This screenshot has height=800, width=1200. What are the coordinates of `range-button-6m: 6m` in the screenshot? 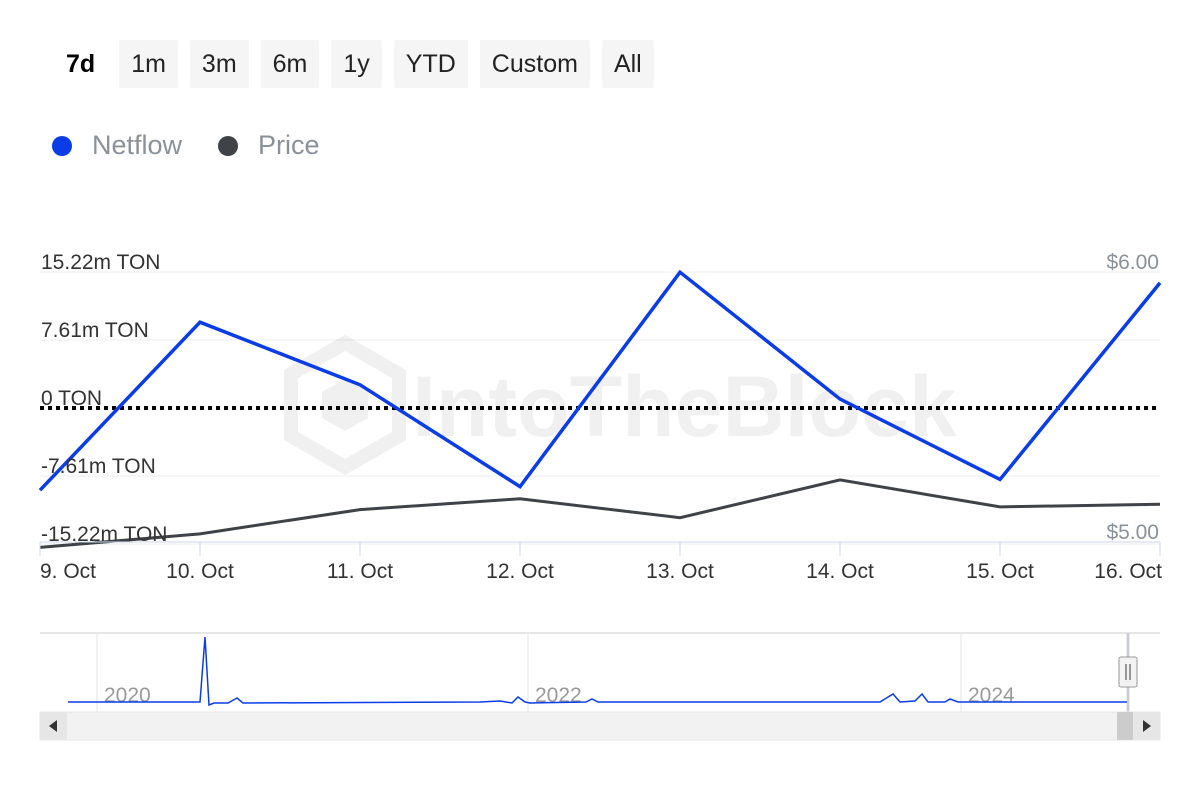 It's located at (290, 64).